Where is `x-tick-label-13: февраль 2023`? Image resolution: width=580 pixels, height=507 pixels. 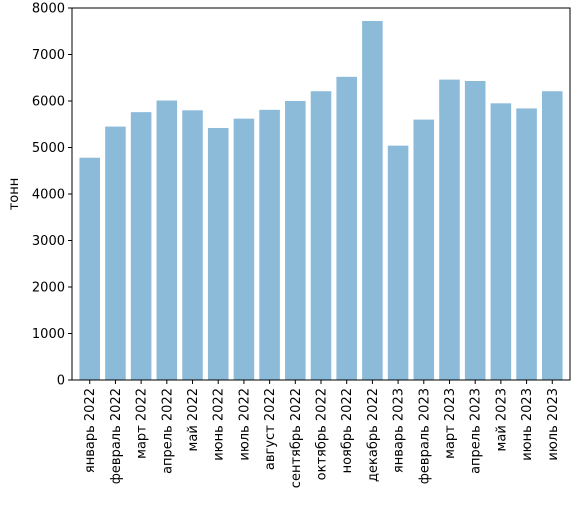
x-tick-label-13: февраль 2023 is located at coordinates (424, 436).